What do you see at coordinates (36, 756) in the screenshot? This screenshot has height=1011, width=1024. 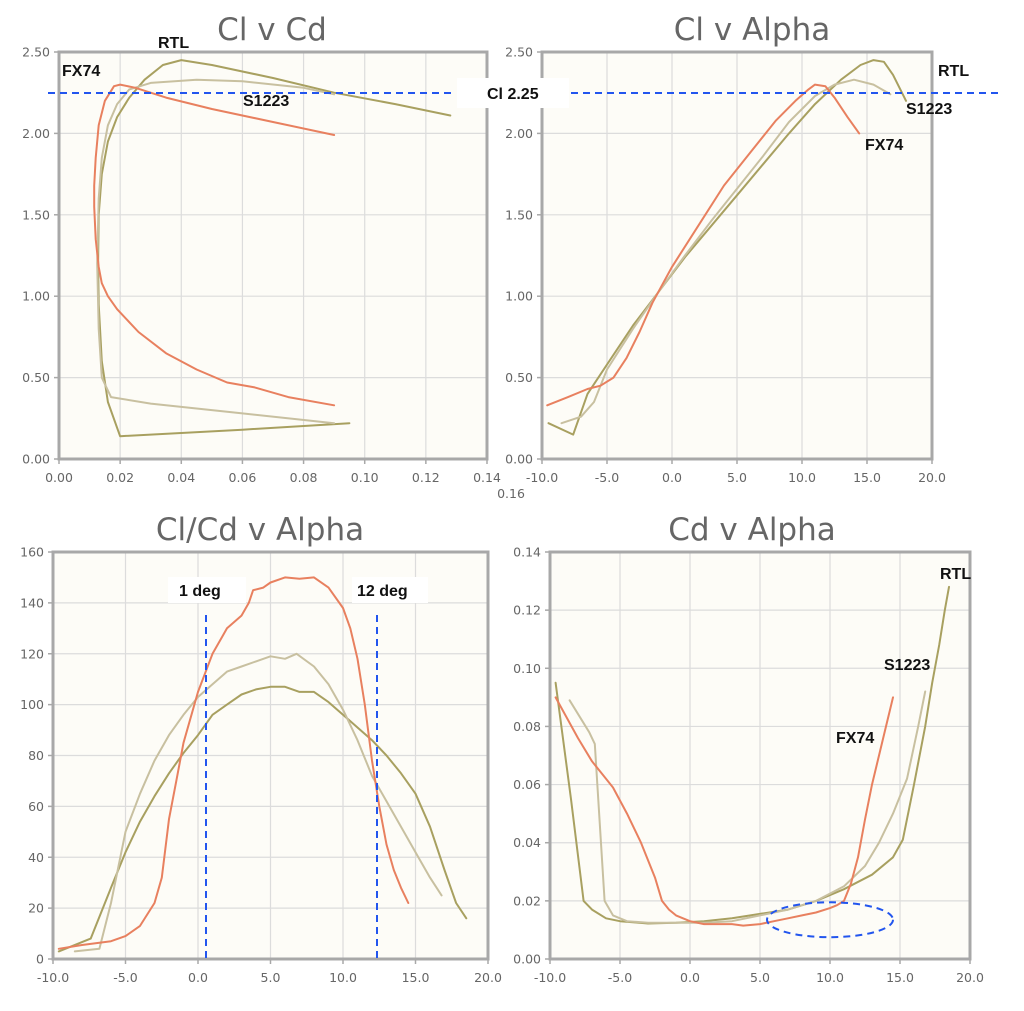 I see `y-axis-ticks: 0 20 40 60 80 100 120 140 160` at bounding box center [36, 756].